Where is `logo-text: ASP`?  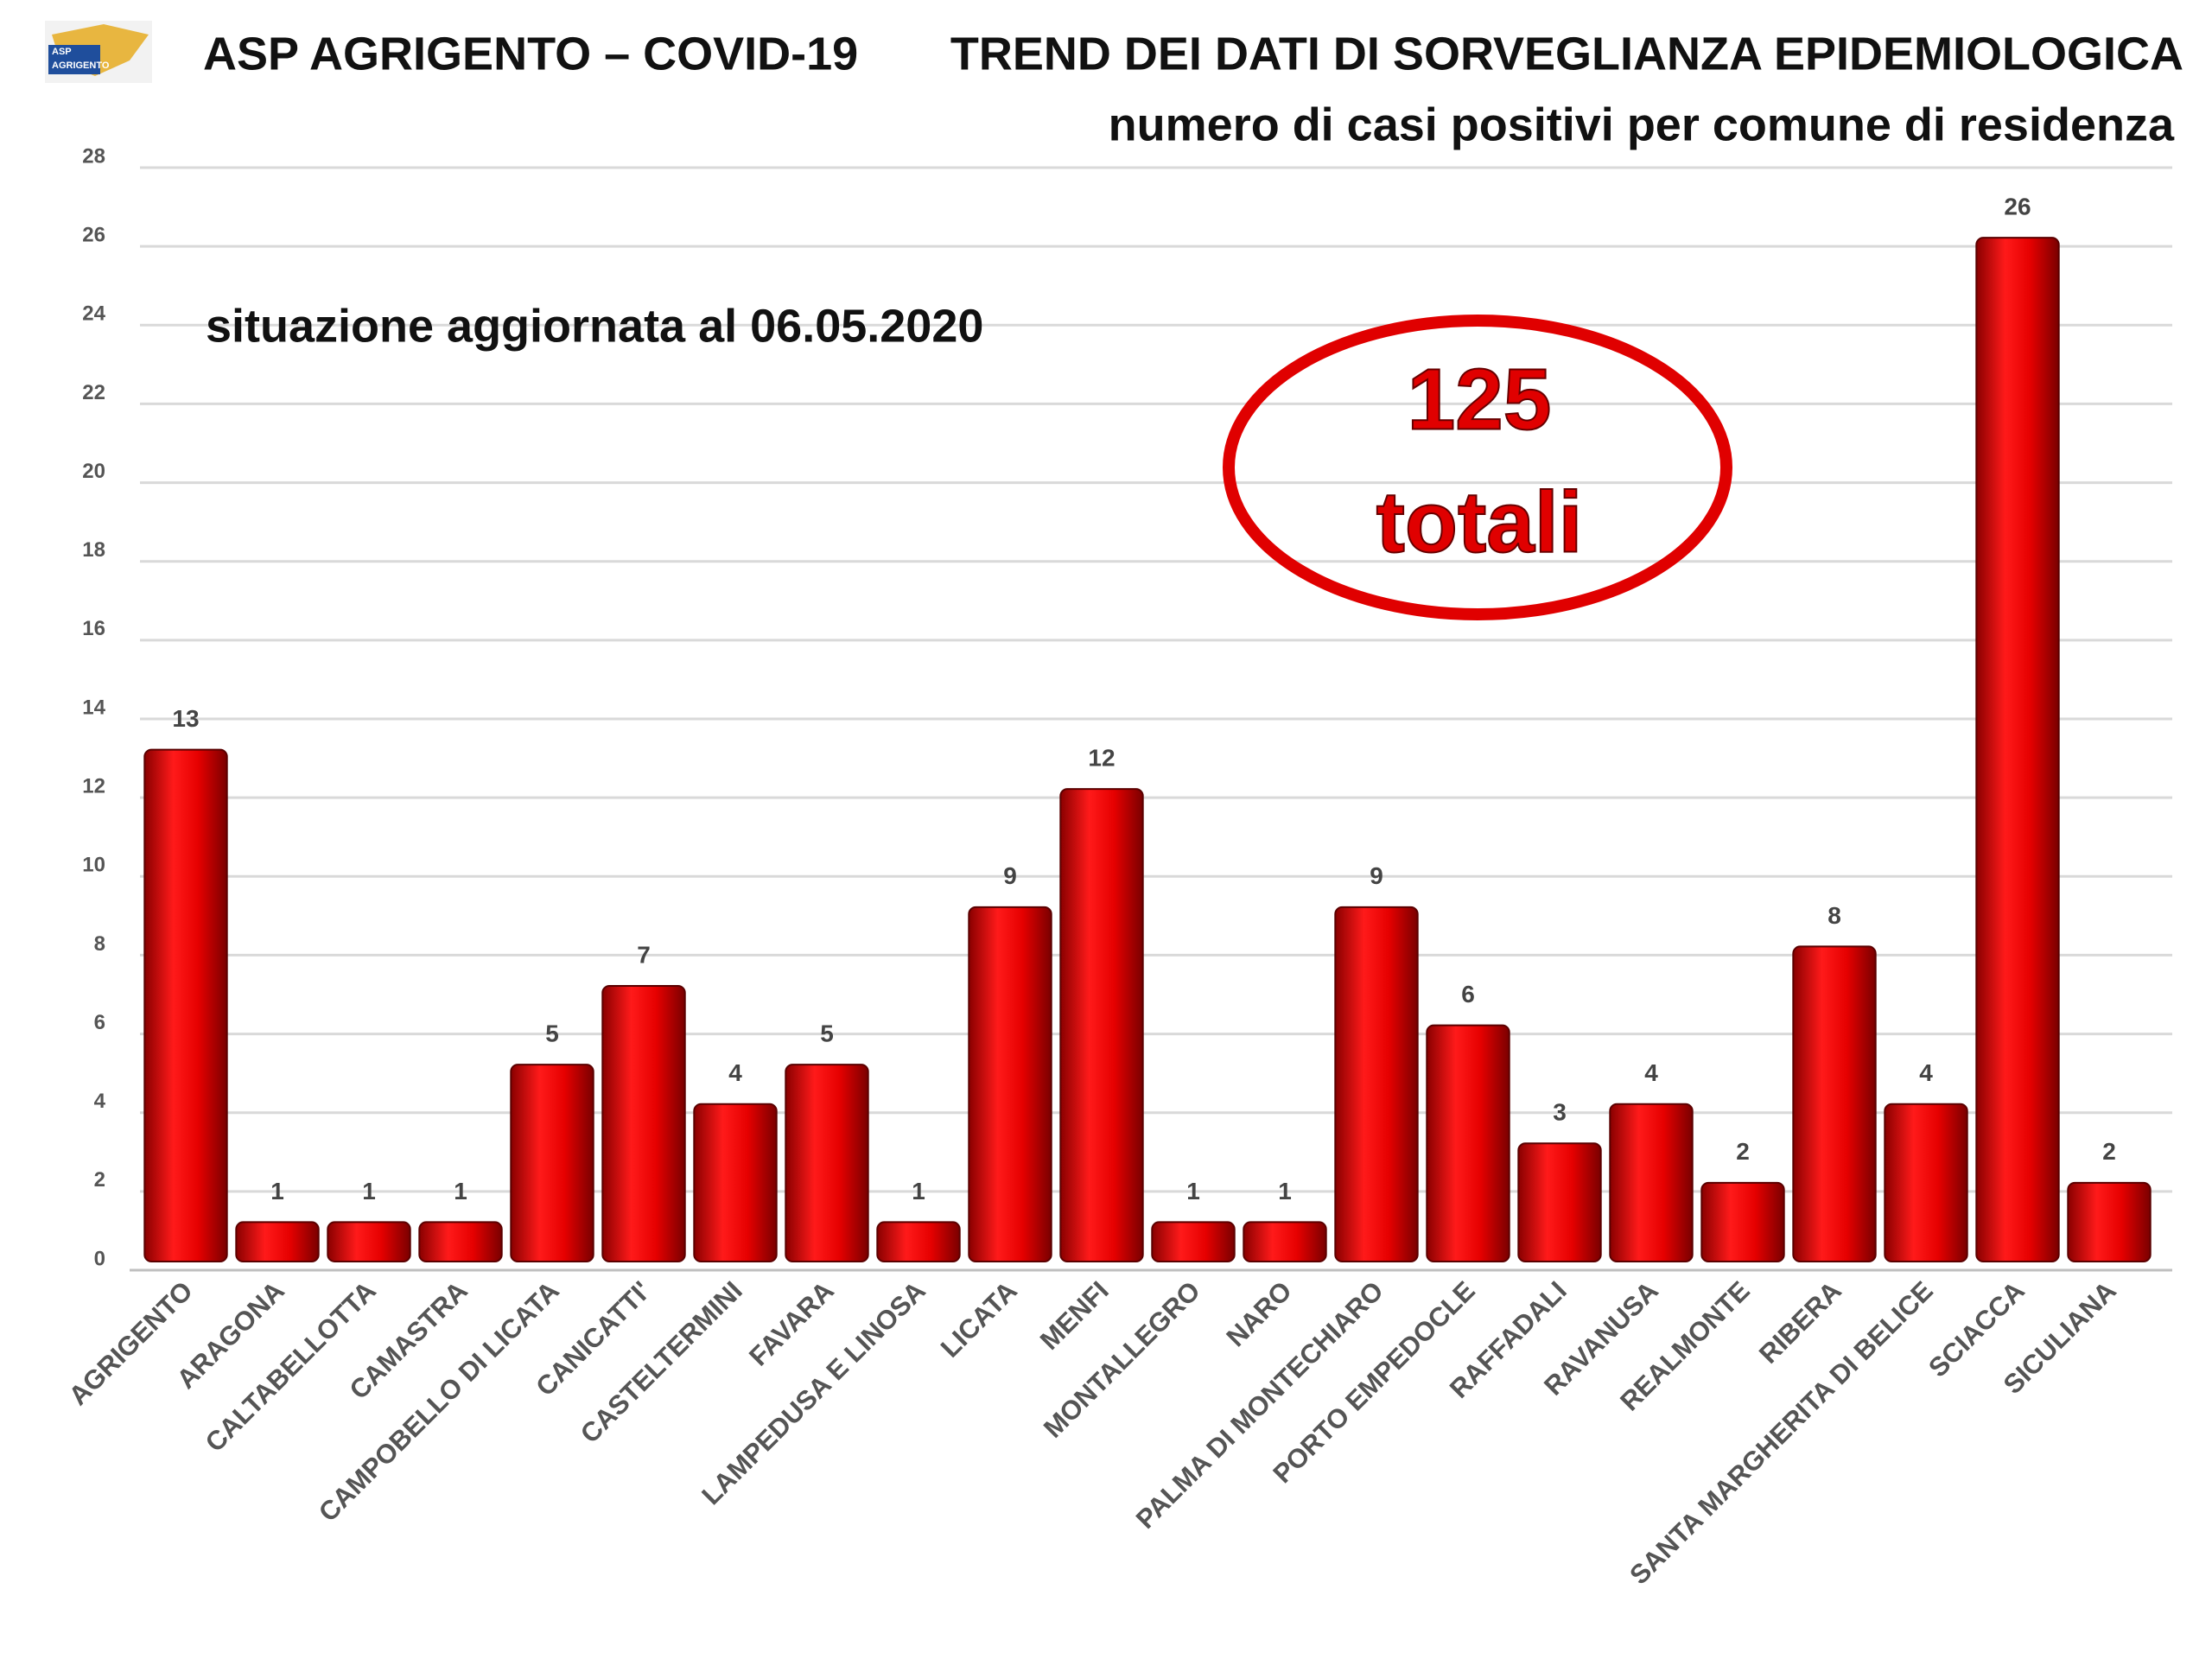
logo-text: ASP is located at coordinates (62, 52).